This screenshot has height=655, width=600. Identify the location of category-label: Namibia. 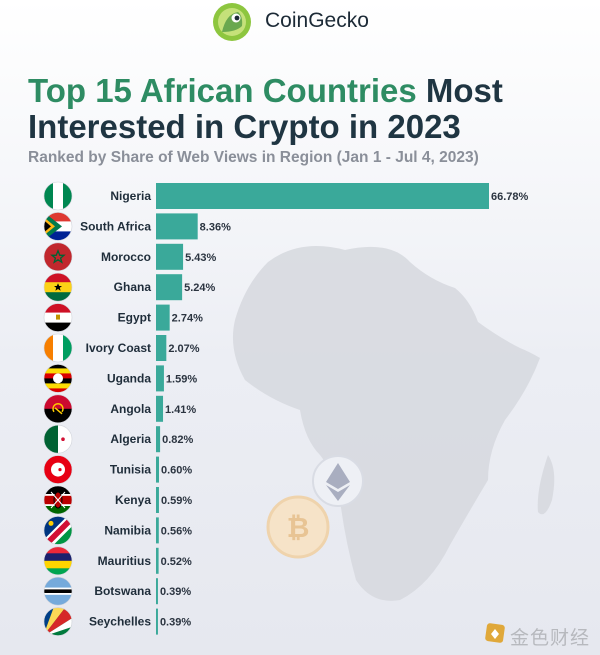
(127, 530).